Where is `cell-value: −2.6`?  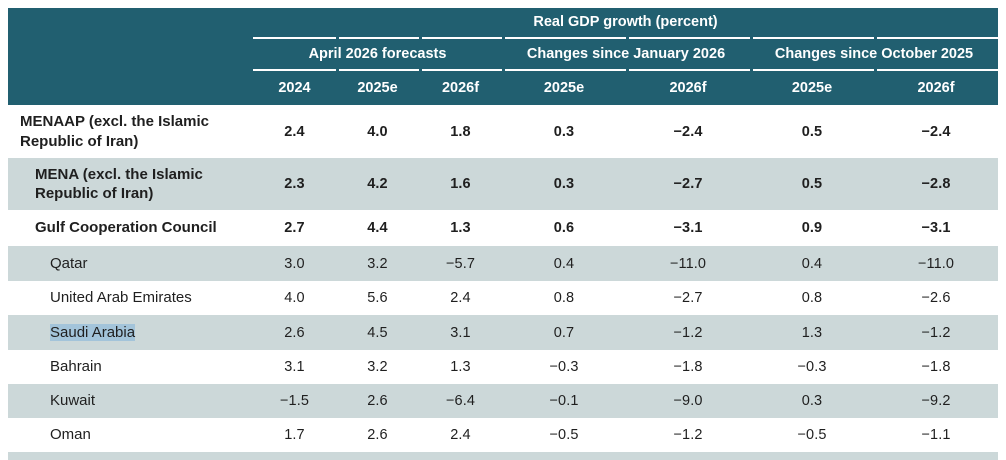
cell-value: −2.6 is located at coordinates (936, 298).